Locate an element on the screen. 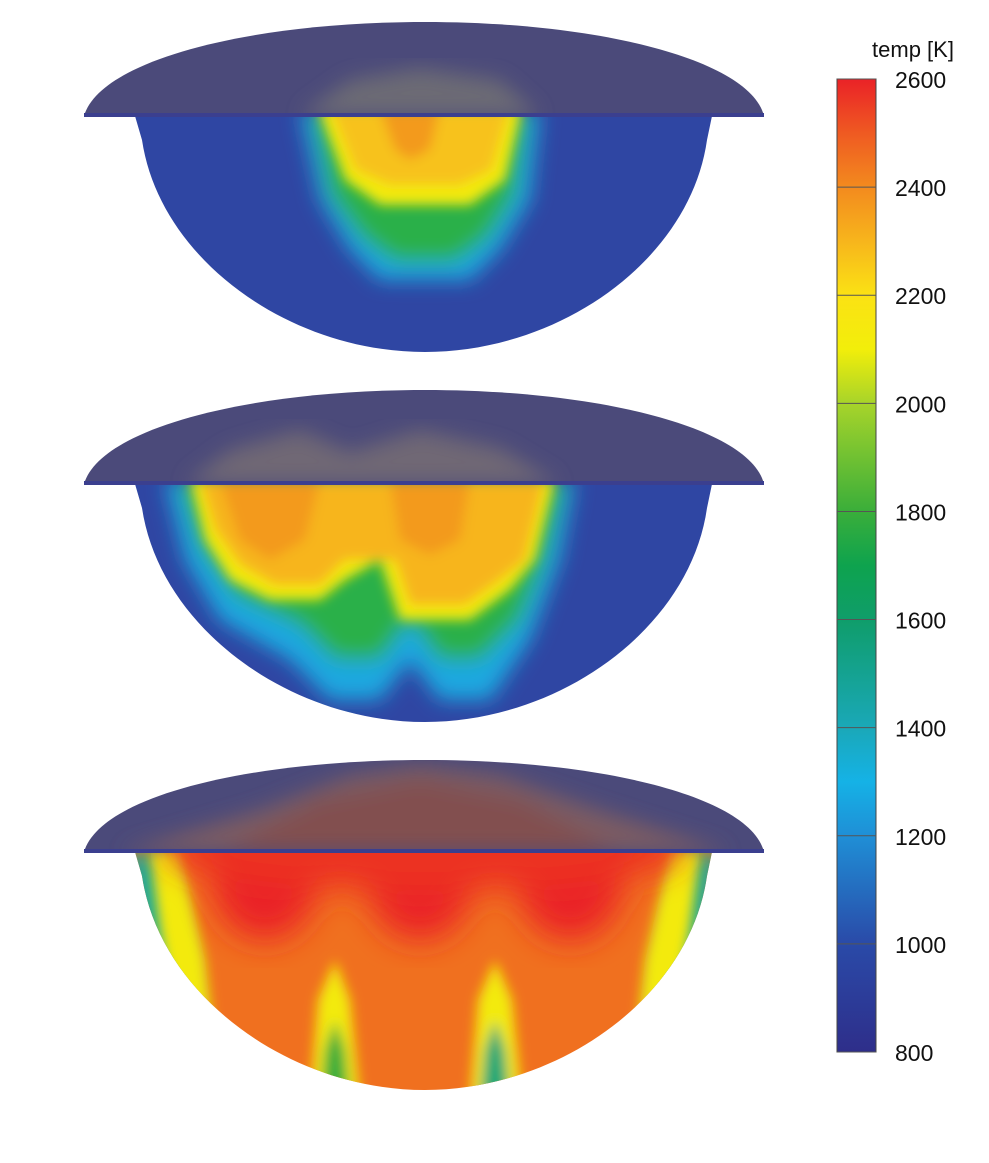 The image size is (989, 1163). colorbar-tick-label: 1400 is located at coordinates (920, 729).